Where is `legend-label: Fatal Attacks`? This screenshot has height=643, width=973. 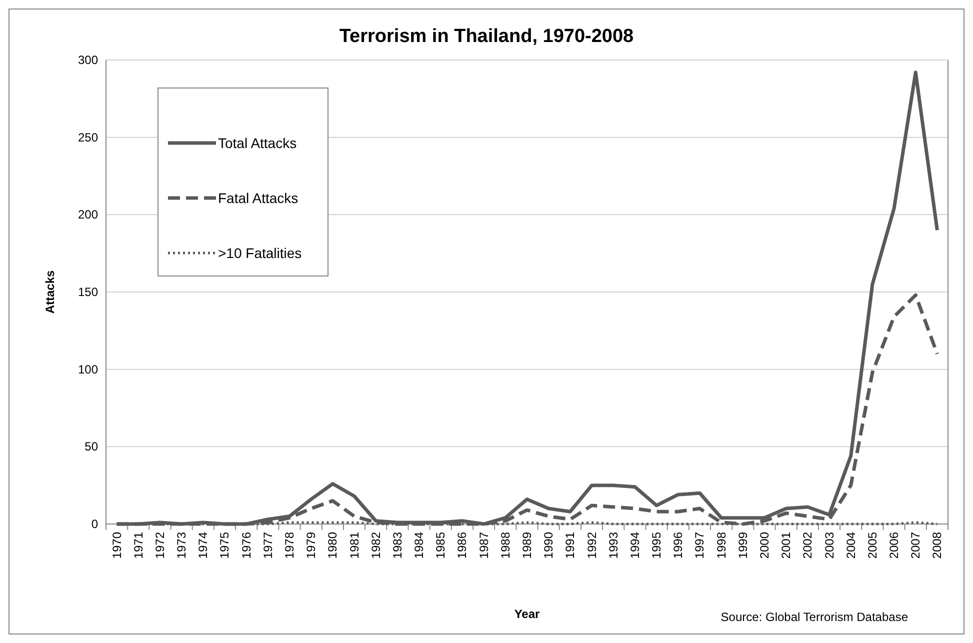 legend-label: Fatal Attacks is located at coordinates (258, 198).